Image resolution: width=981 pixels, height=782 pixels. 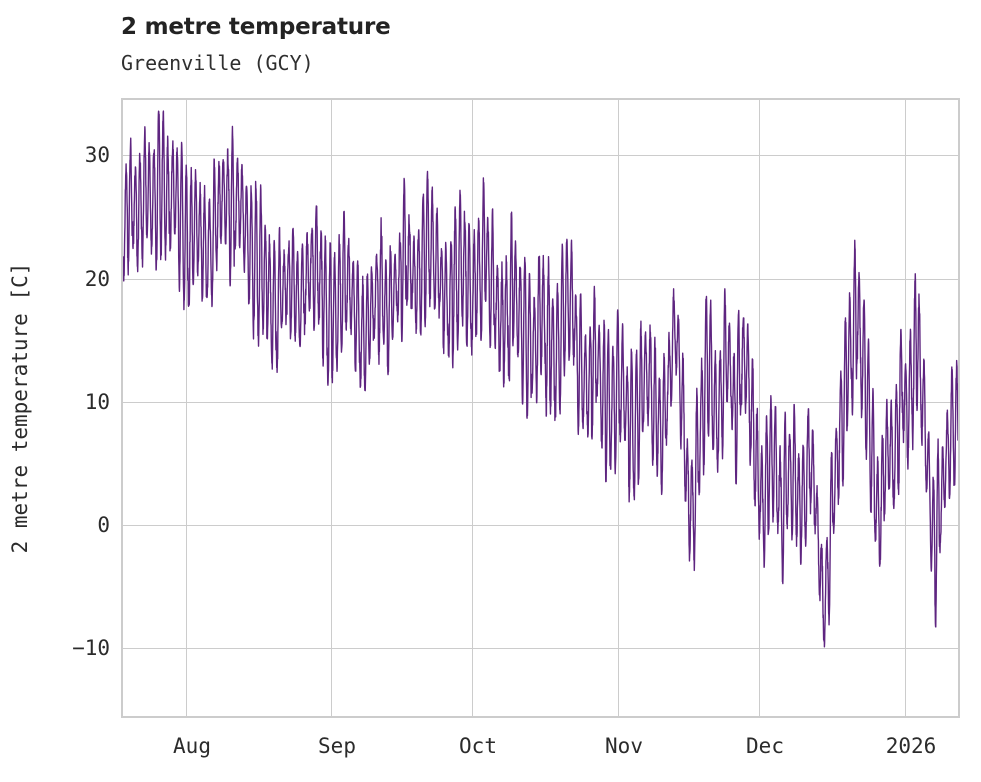 What do you see at coordinates (911, 746) in the screenshot?
I see `x-tick-label-5: 2026` at bounding box center [911, 746].